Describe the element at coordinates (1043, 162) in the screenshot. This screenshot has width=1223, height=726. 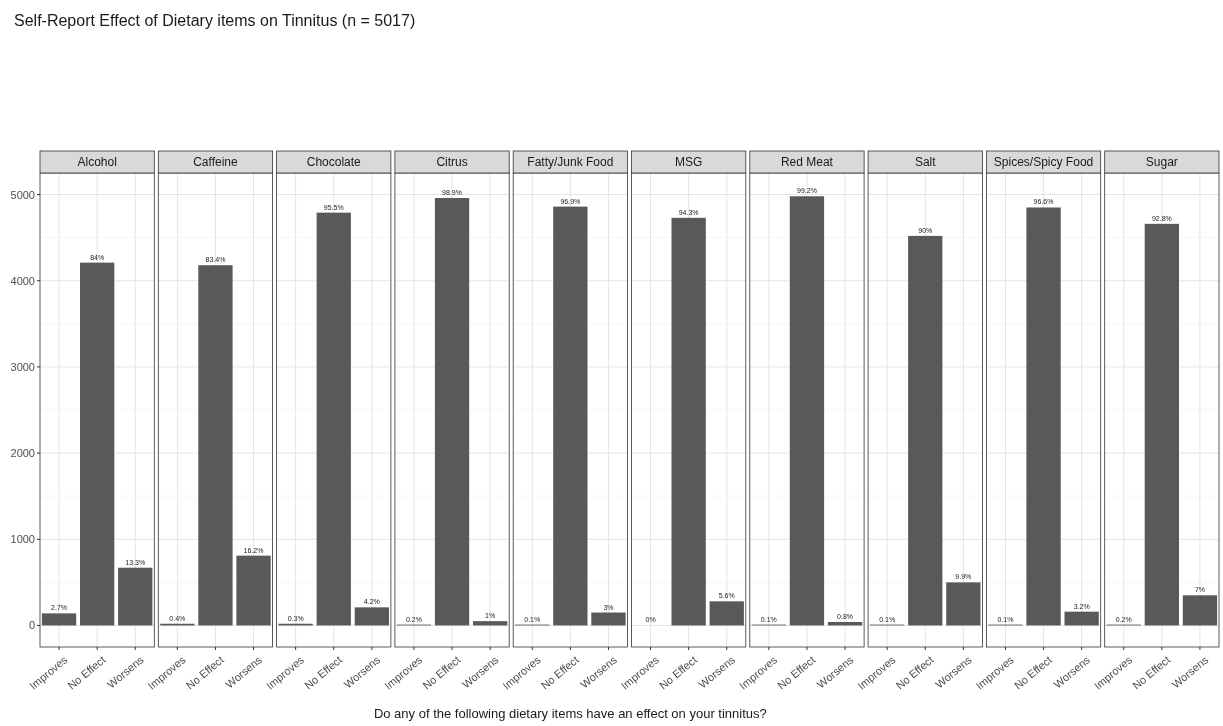
I see `chart-subtitle: Spices/Spicy Food` at that location.